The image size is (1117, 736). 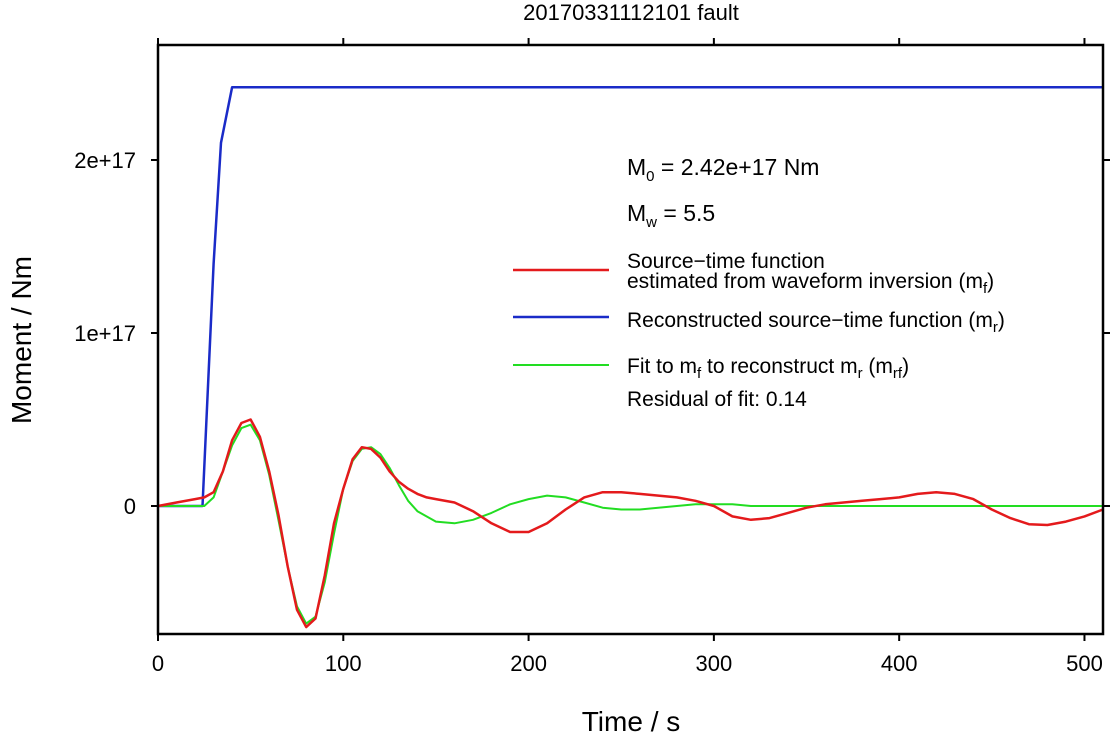 What do you see at coordinates (899, 663) in the screenshot?
I see `x-tick-label: 400` at bounding box center [899, 663].